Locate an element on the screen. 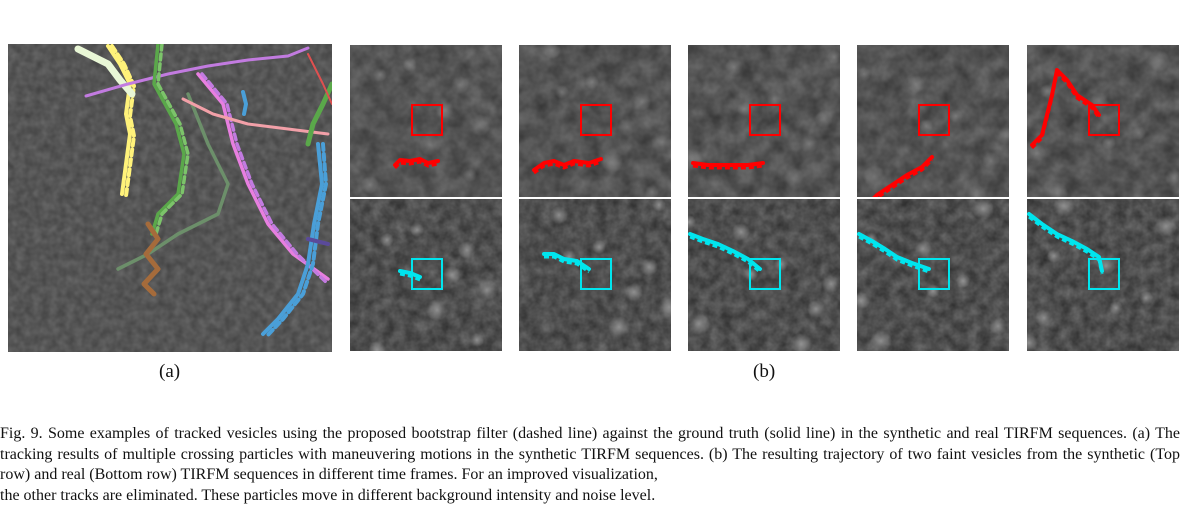  track-purple is located at coordinates (197, 72).